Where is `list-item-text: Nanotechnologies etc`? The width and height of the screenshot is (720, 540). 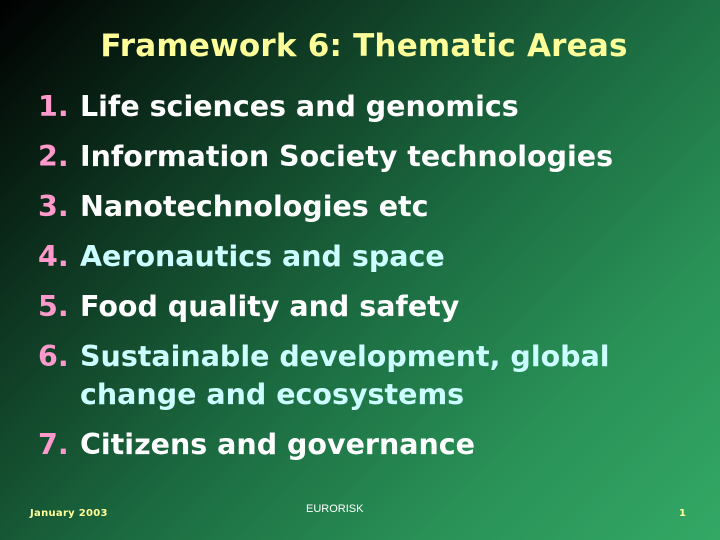
list-item-text: Nanotechnologies etc is located at coordinates (254, 206).